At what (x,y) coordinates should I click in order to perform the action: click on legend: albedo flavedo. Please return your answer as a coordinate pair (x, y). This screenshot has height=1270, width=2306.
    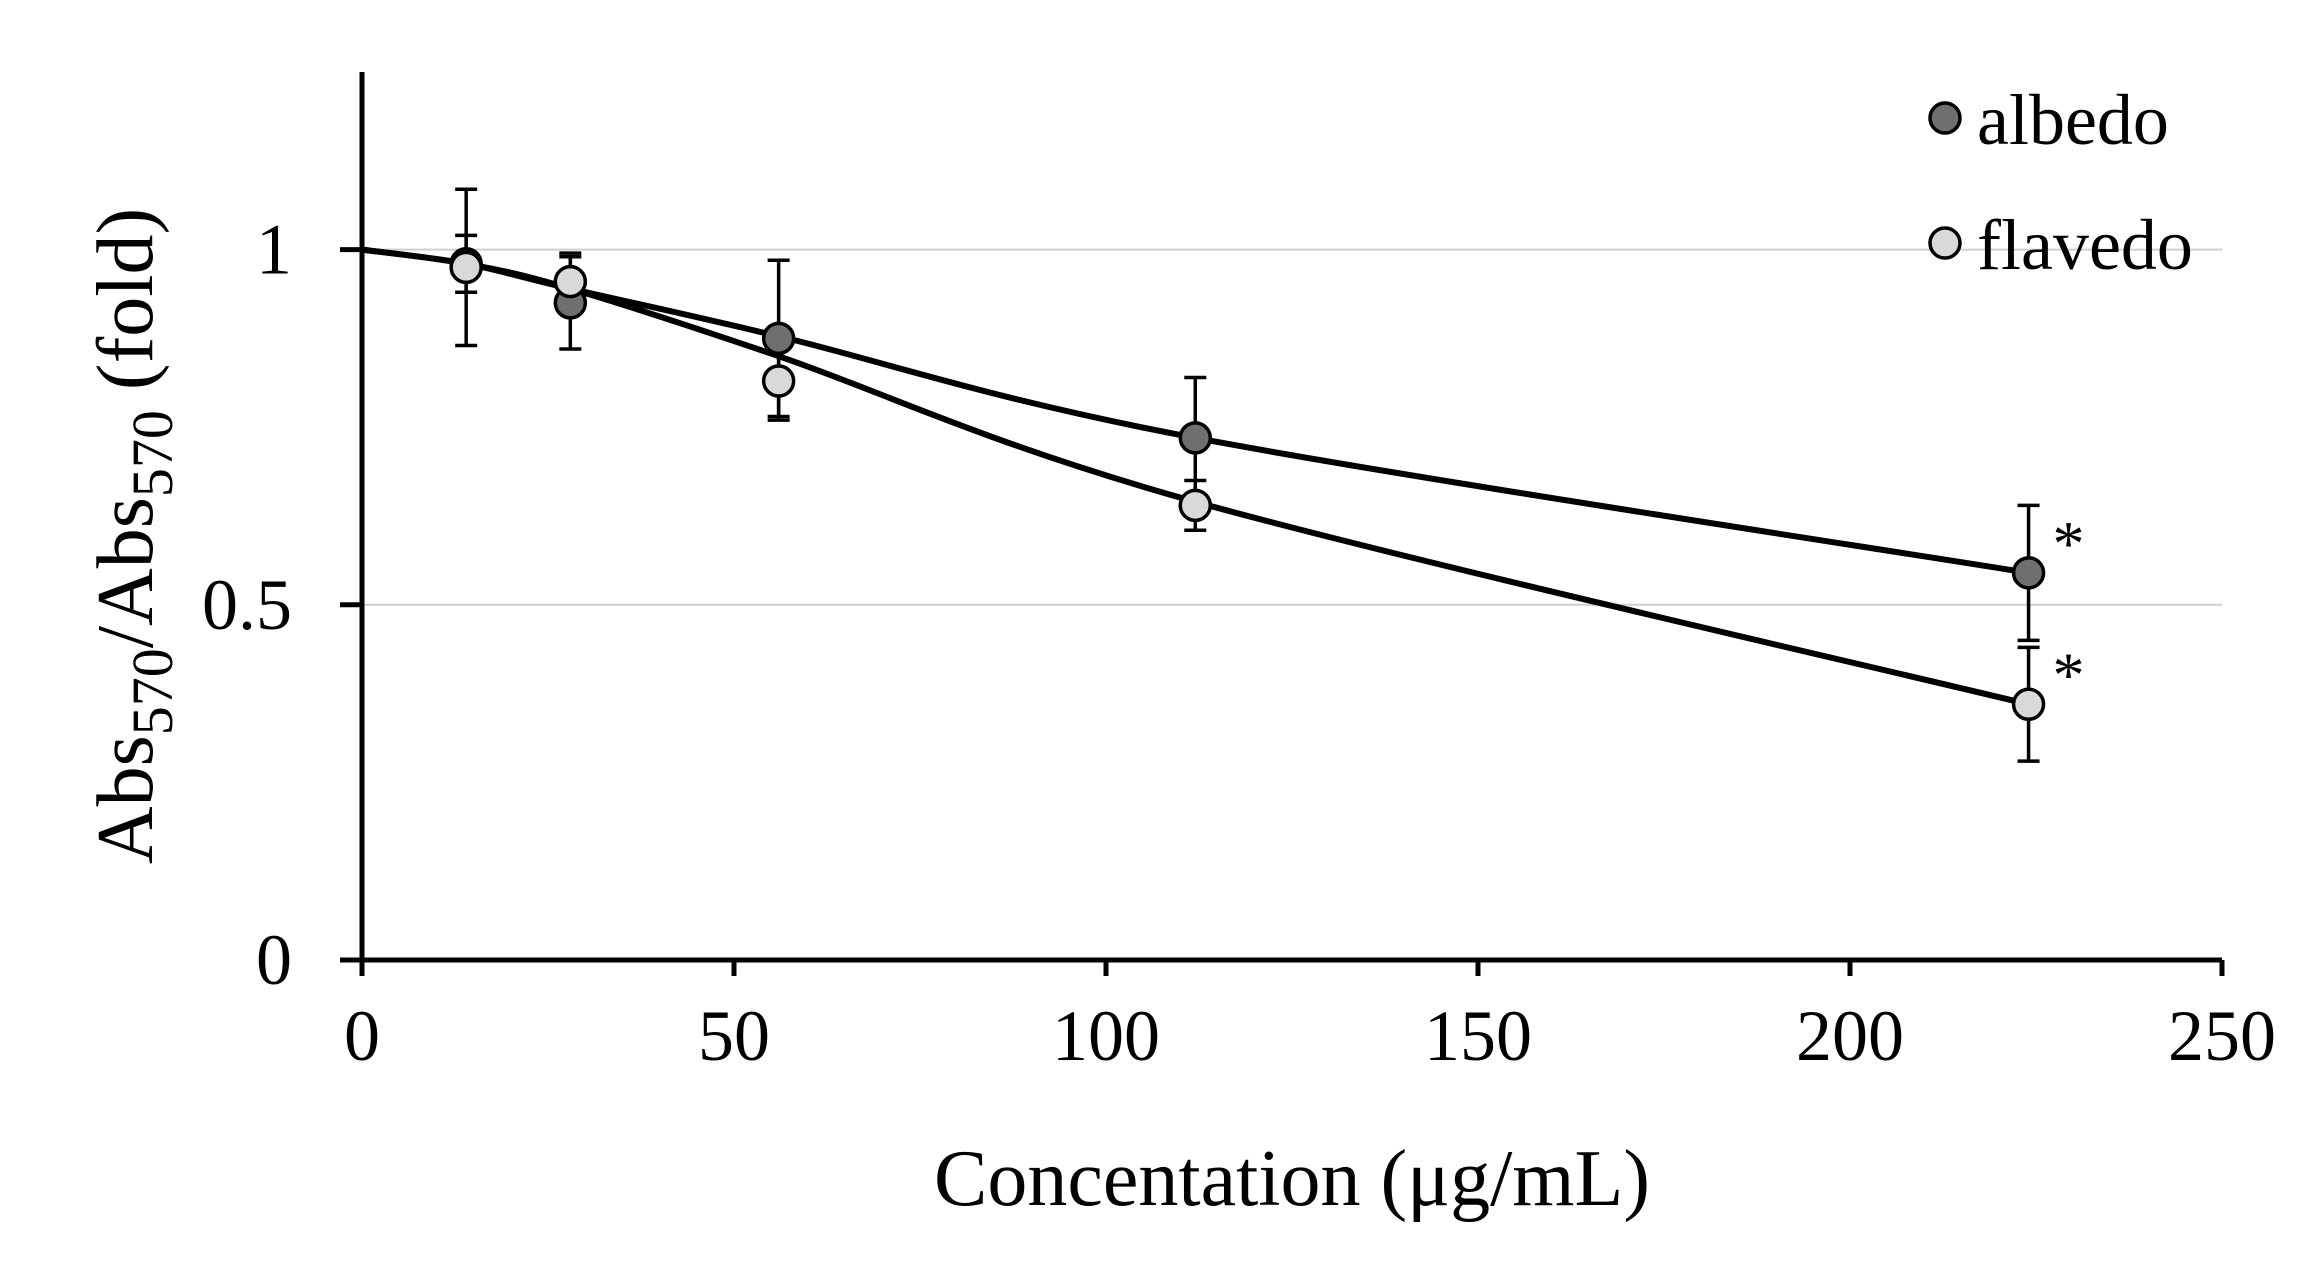
    Looking at the image, I should click on (2060, 182).